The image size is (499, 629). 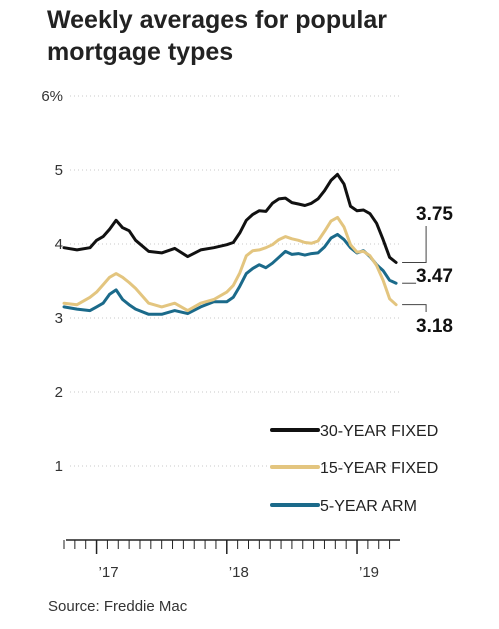 I want to click on legend-label: 15-YEAR FIXED, so click(x=379, y=468).